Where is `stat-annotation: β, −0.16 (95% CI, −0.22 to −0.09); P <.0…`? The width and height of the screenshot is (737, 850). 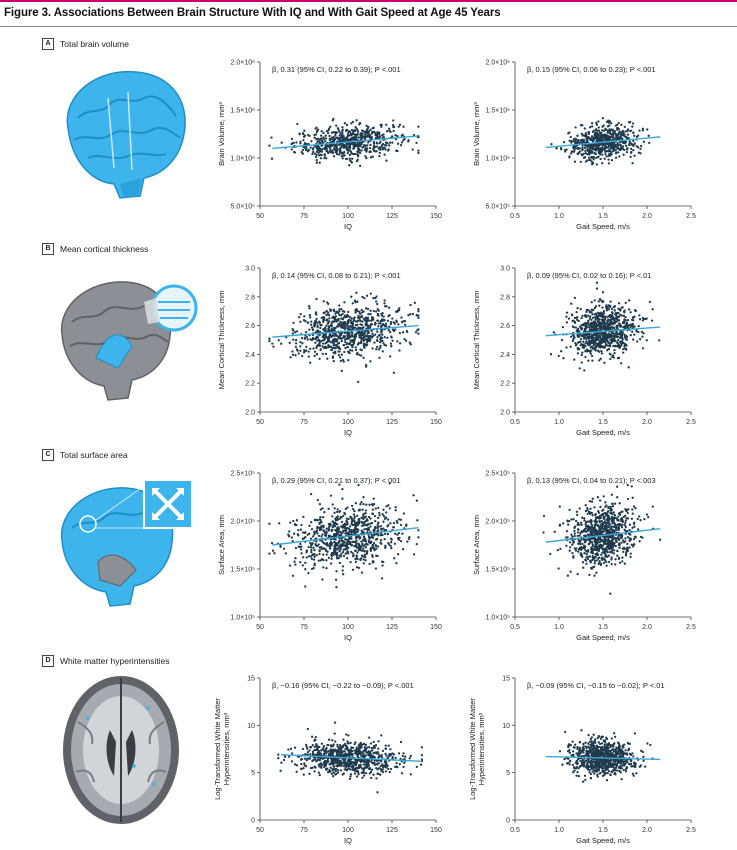
stat-annotation: β, −0.16 (95% CI, −0.22 to −0.09); P <.0… is located at coordinates (343, 685).